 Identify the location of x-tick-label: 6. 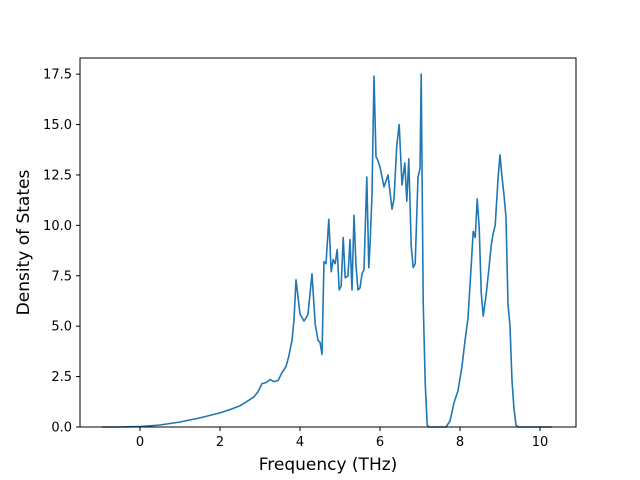
(380, 442).